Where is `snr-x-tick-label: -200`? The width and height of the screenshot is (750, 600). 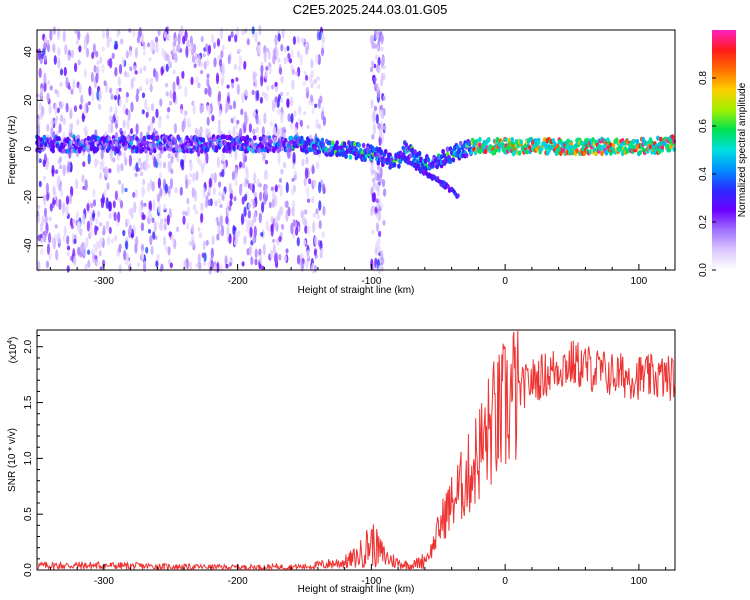
snr-x-tick-label: -200 is located at coordinates (238, 581).